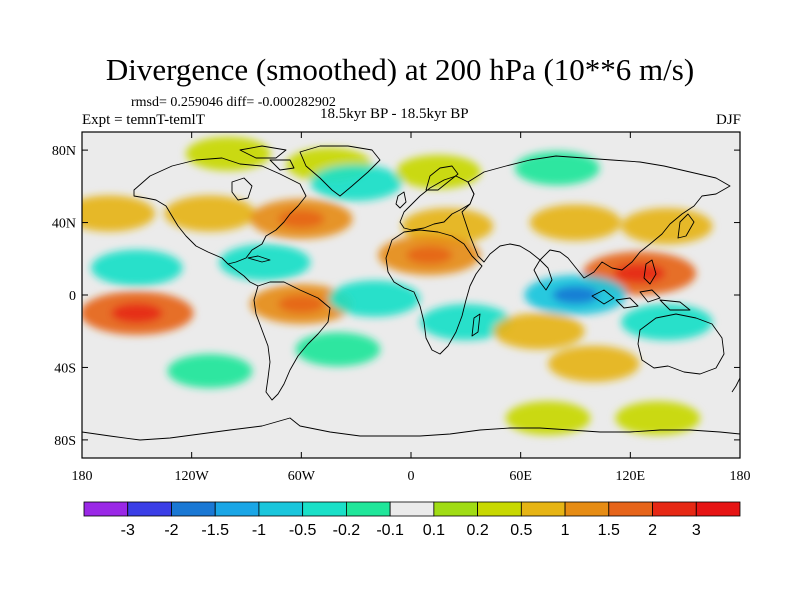 This screenshot has width=800, height=600. What do you see at coordinates (401, 200) in the screenshot?
I see `coast-uk` at bounding box center [401, 200].